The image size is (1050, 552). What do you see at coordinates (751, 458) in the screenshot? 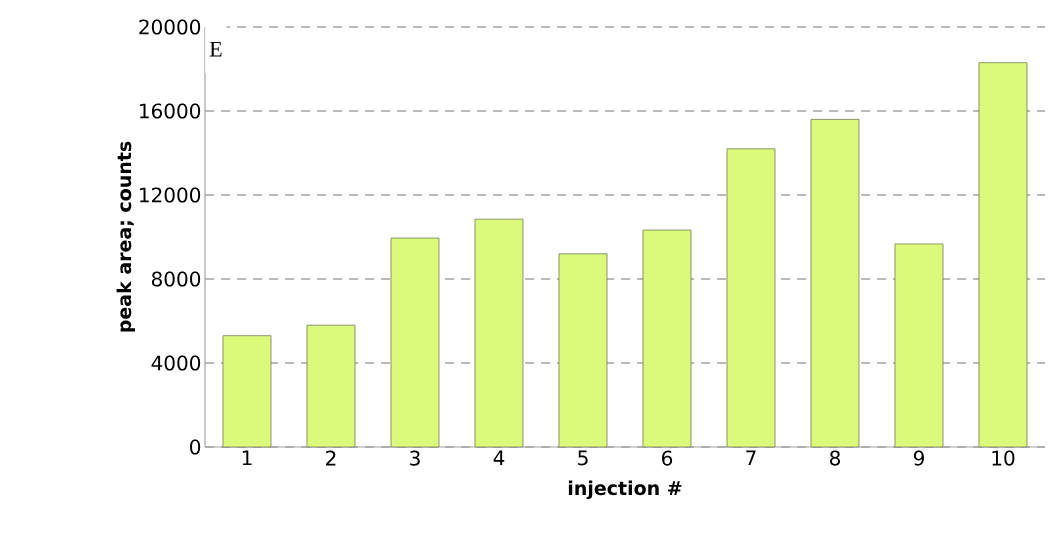
I see `x-tick-label: 7` at bounding box center [751, 458].